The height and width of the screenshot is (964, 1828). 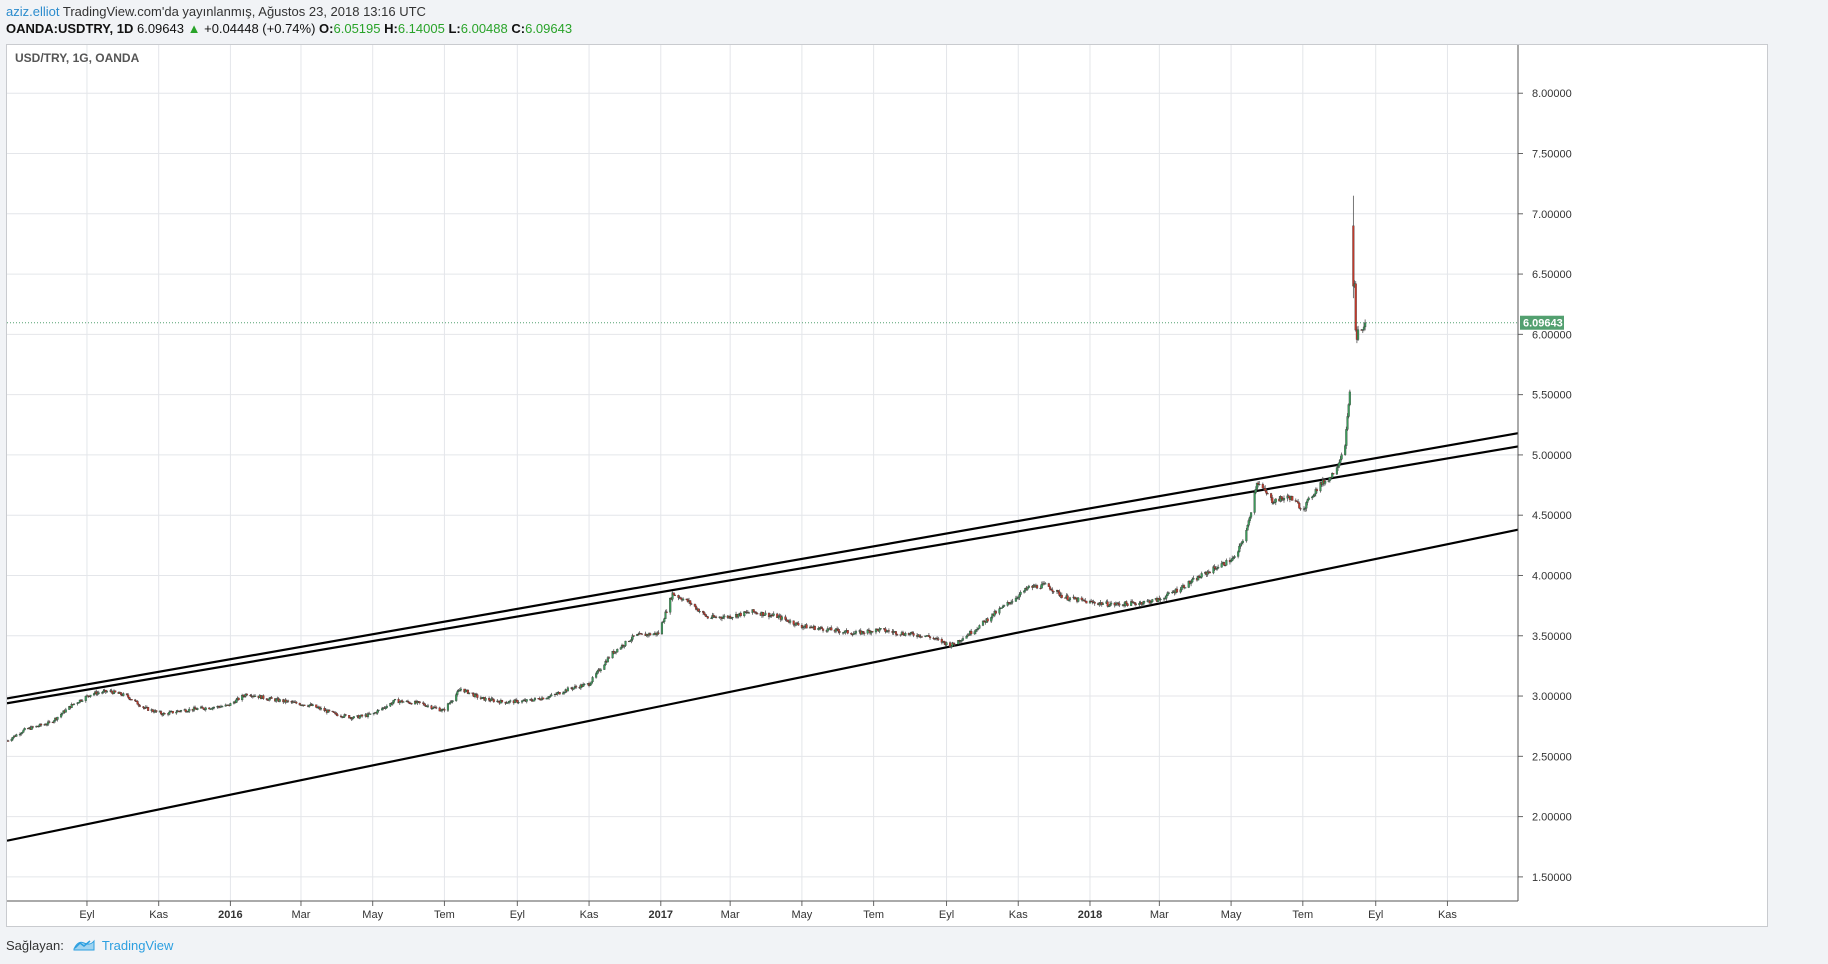 What do you see at coordinates (1552, 576) in the screenshot?
I see `y-tick-label: 4.00000` at bounding box center [1552, 576].